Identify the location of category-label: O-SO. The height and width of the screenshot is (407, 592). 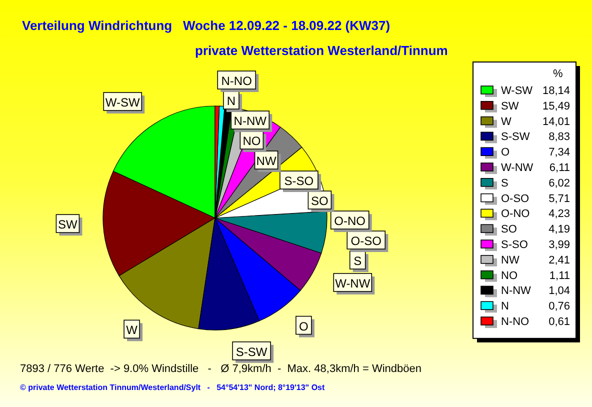
(366, 241).